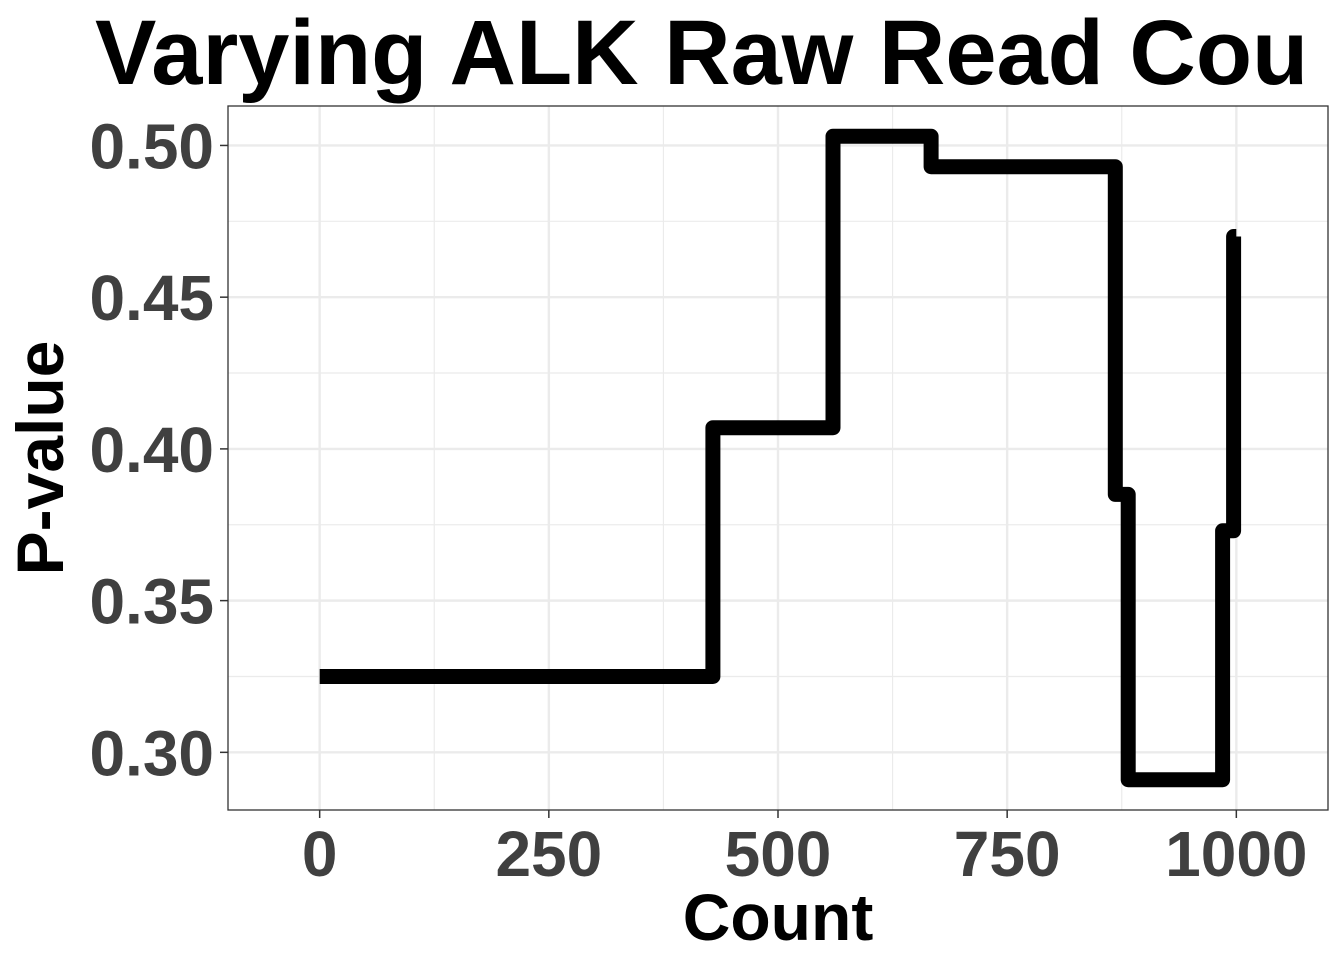 This screenshot has height=960, width=1344. What do you see at coordinates (778, 917) in the screenshot?
I see `x-axis-title: Count` at bounding box center [778, 917].